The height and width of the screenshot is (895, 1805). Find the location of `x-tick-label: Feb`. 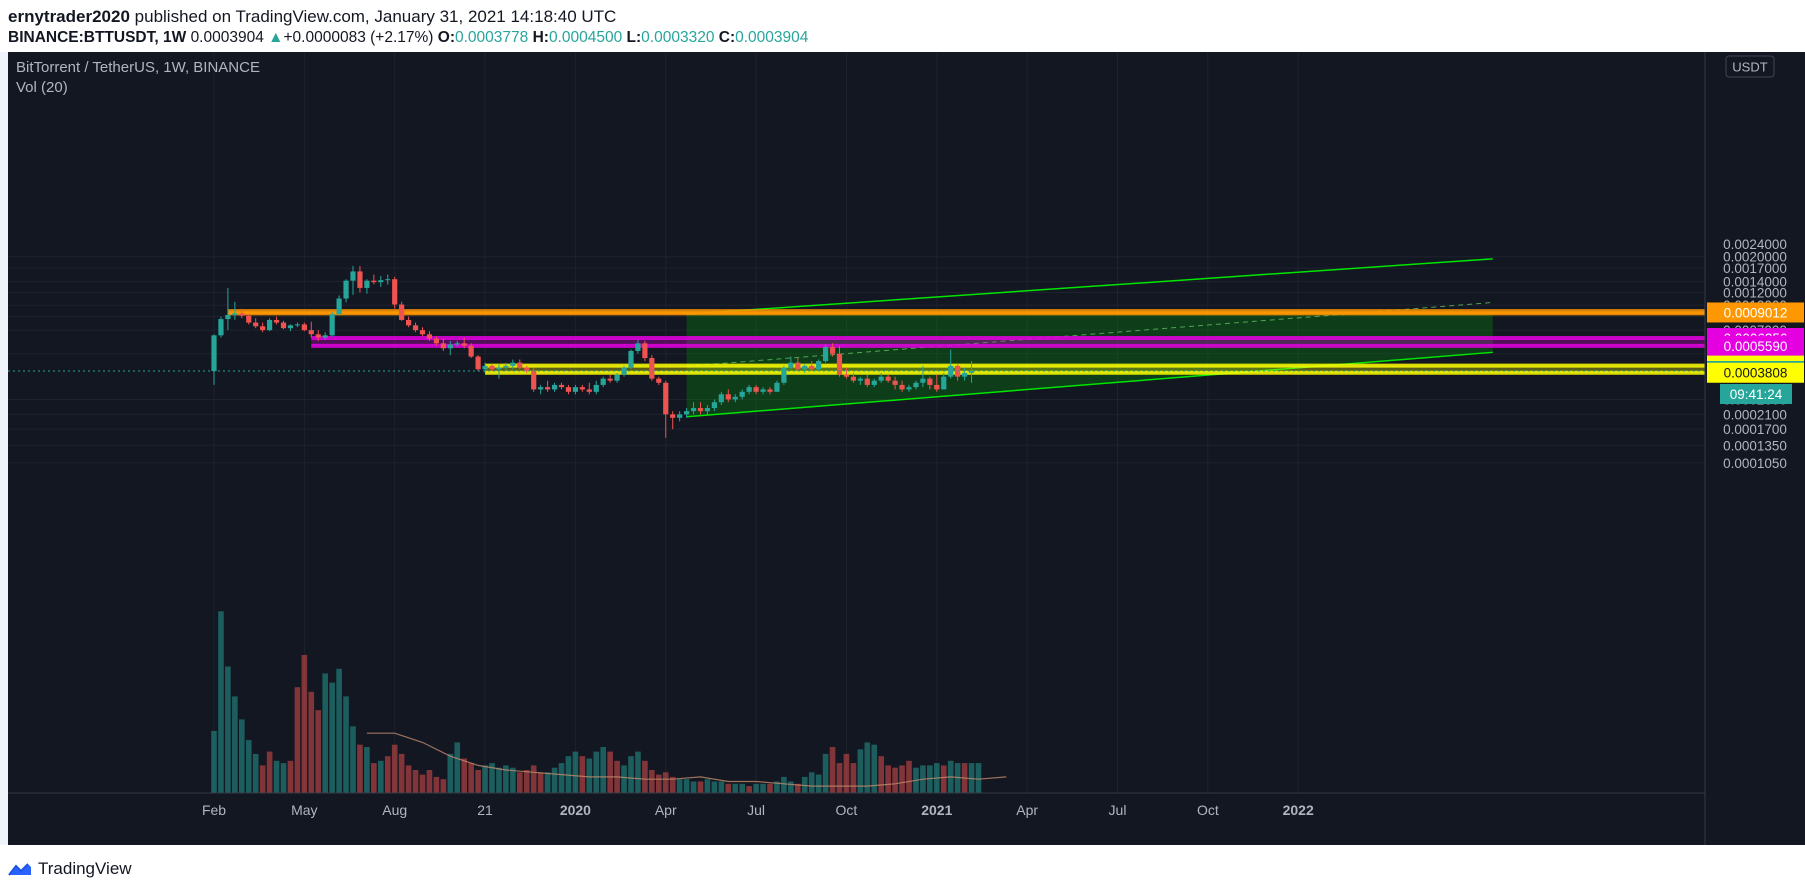

x-tick-label: Feb is located at coordinates (214, 810).